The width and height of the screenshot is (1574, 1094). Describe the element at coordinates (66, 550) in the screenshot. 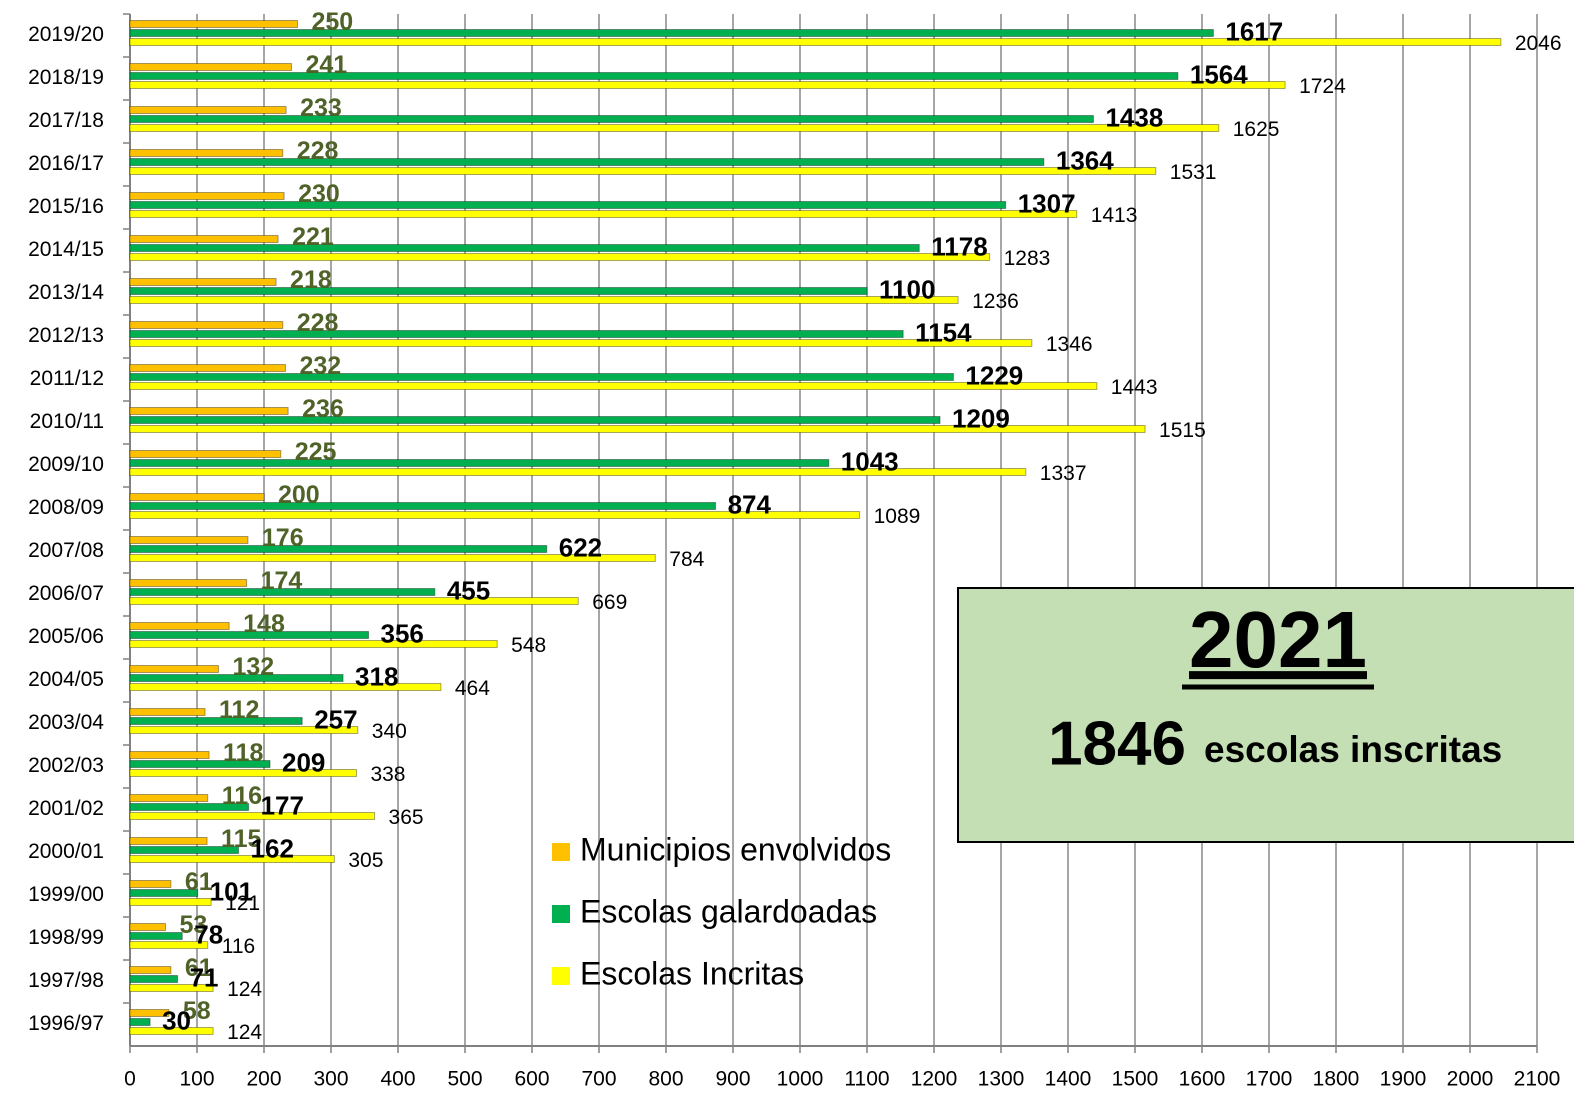

I see `y-tick-label: 2007/08` at that location.